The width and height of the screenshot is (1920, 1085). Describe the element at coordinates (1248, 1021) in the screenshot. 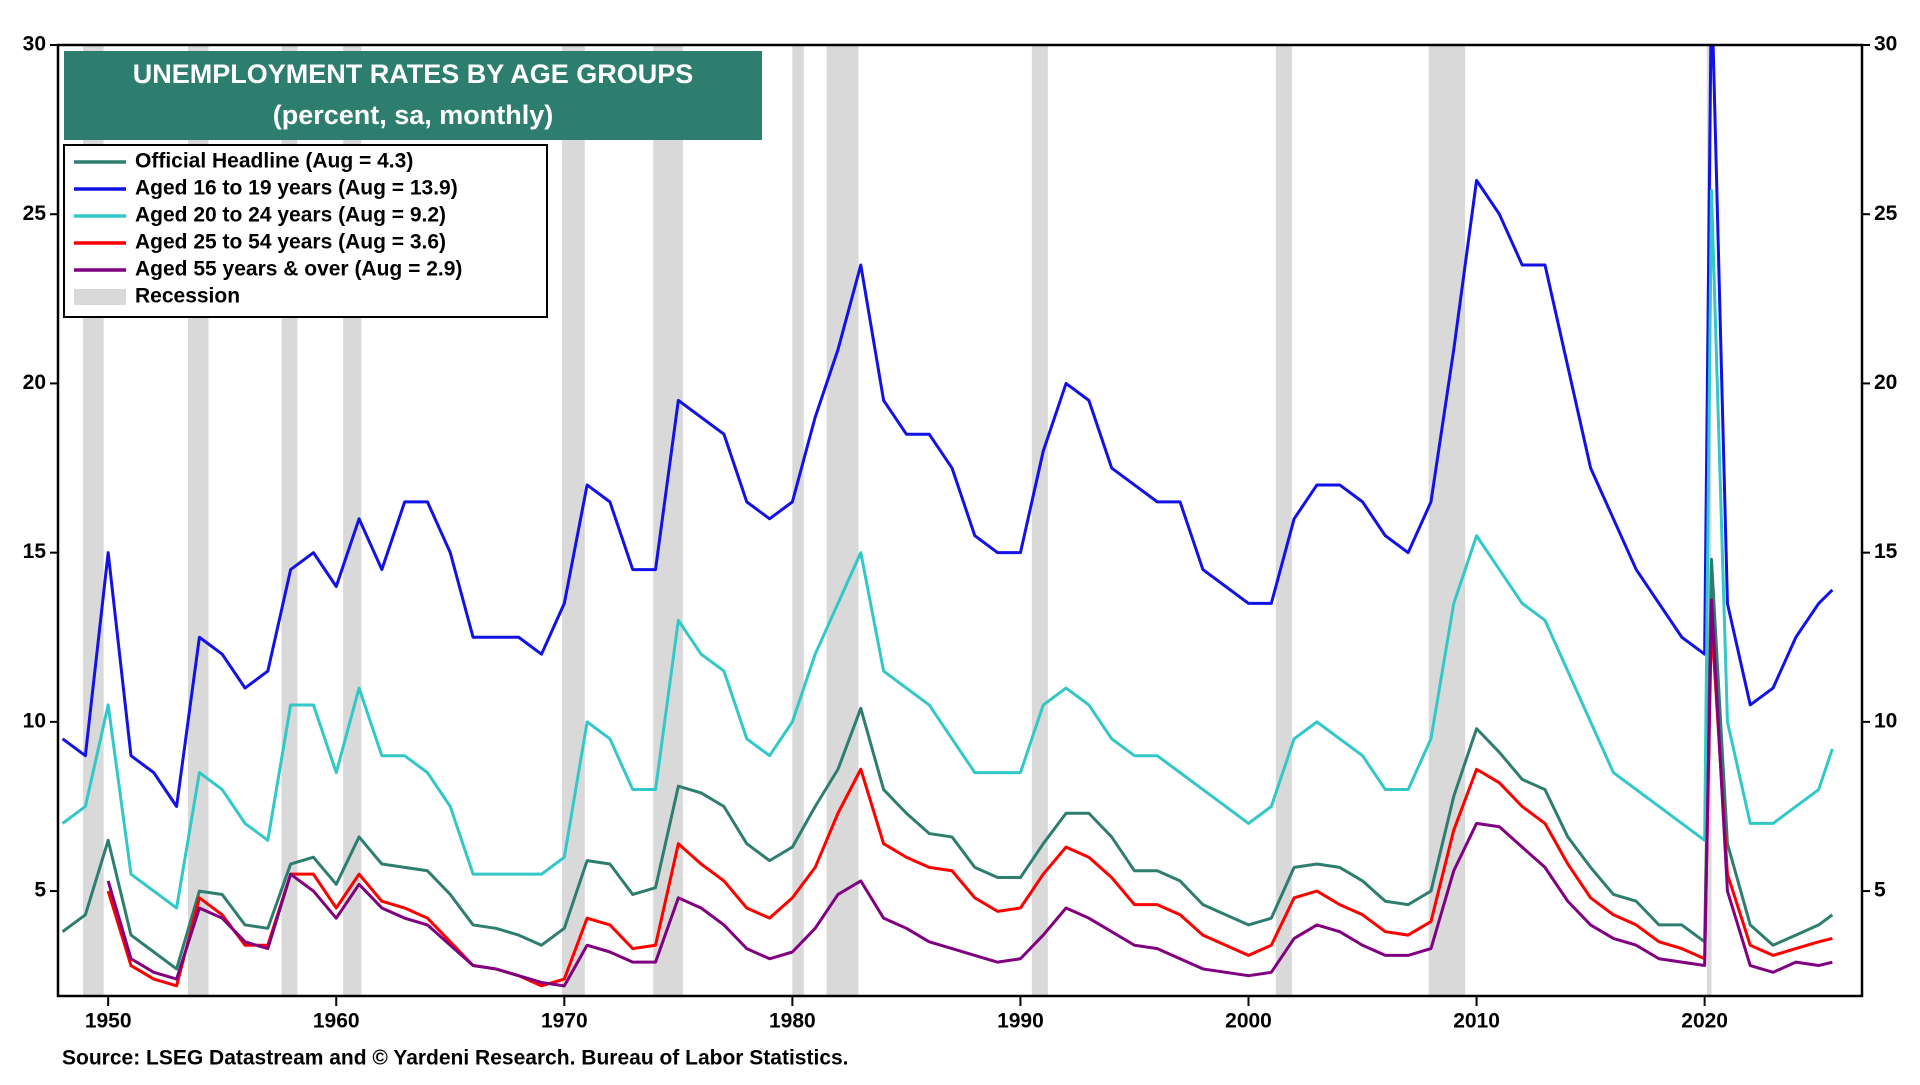

I see `x-tick-label: 2000` at that location.